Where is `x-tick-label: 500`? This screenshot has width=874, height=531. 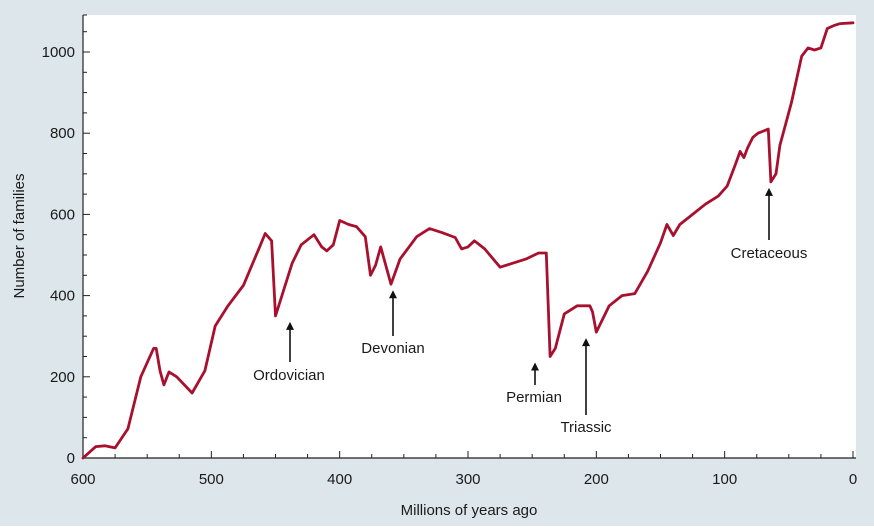
x-tick-label: 500 is located at coordinates (211, 479).